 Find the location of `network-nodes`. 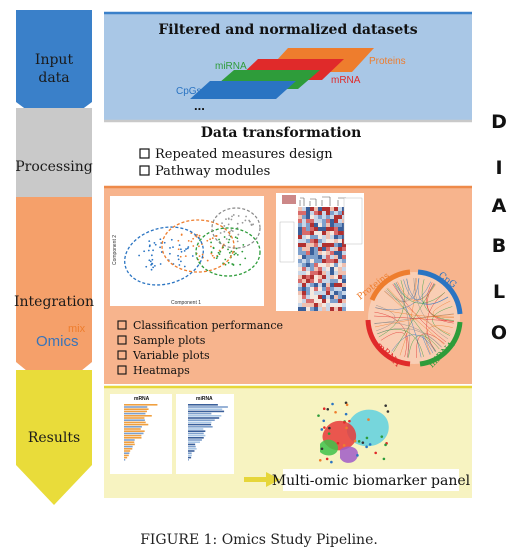

network-nodes is located at coordinates (353, 432).